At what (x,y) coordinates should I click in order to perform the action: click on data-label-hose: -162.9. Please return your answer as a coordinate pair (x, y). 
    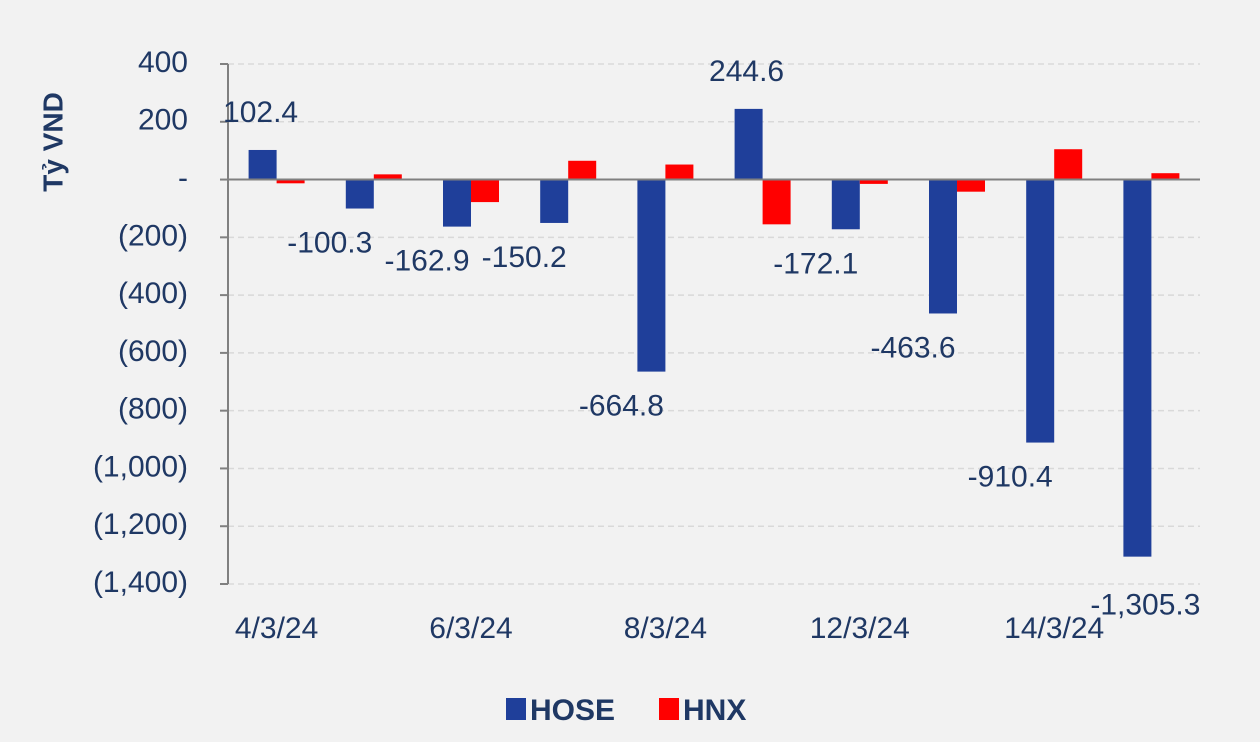
    Looking at the image, I should click on (426, 261).